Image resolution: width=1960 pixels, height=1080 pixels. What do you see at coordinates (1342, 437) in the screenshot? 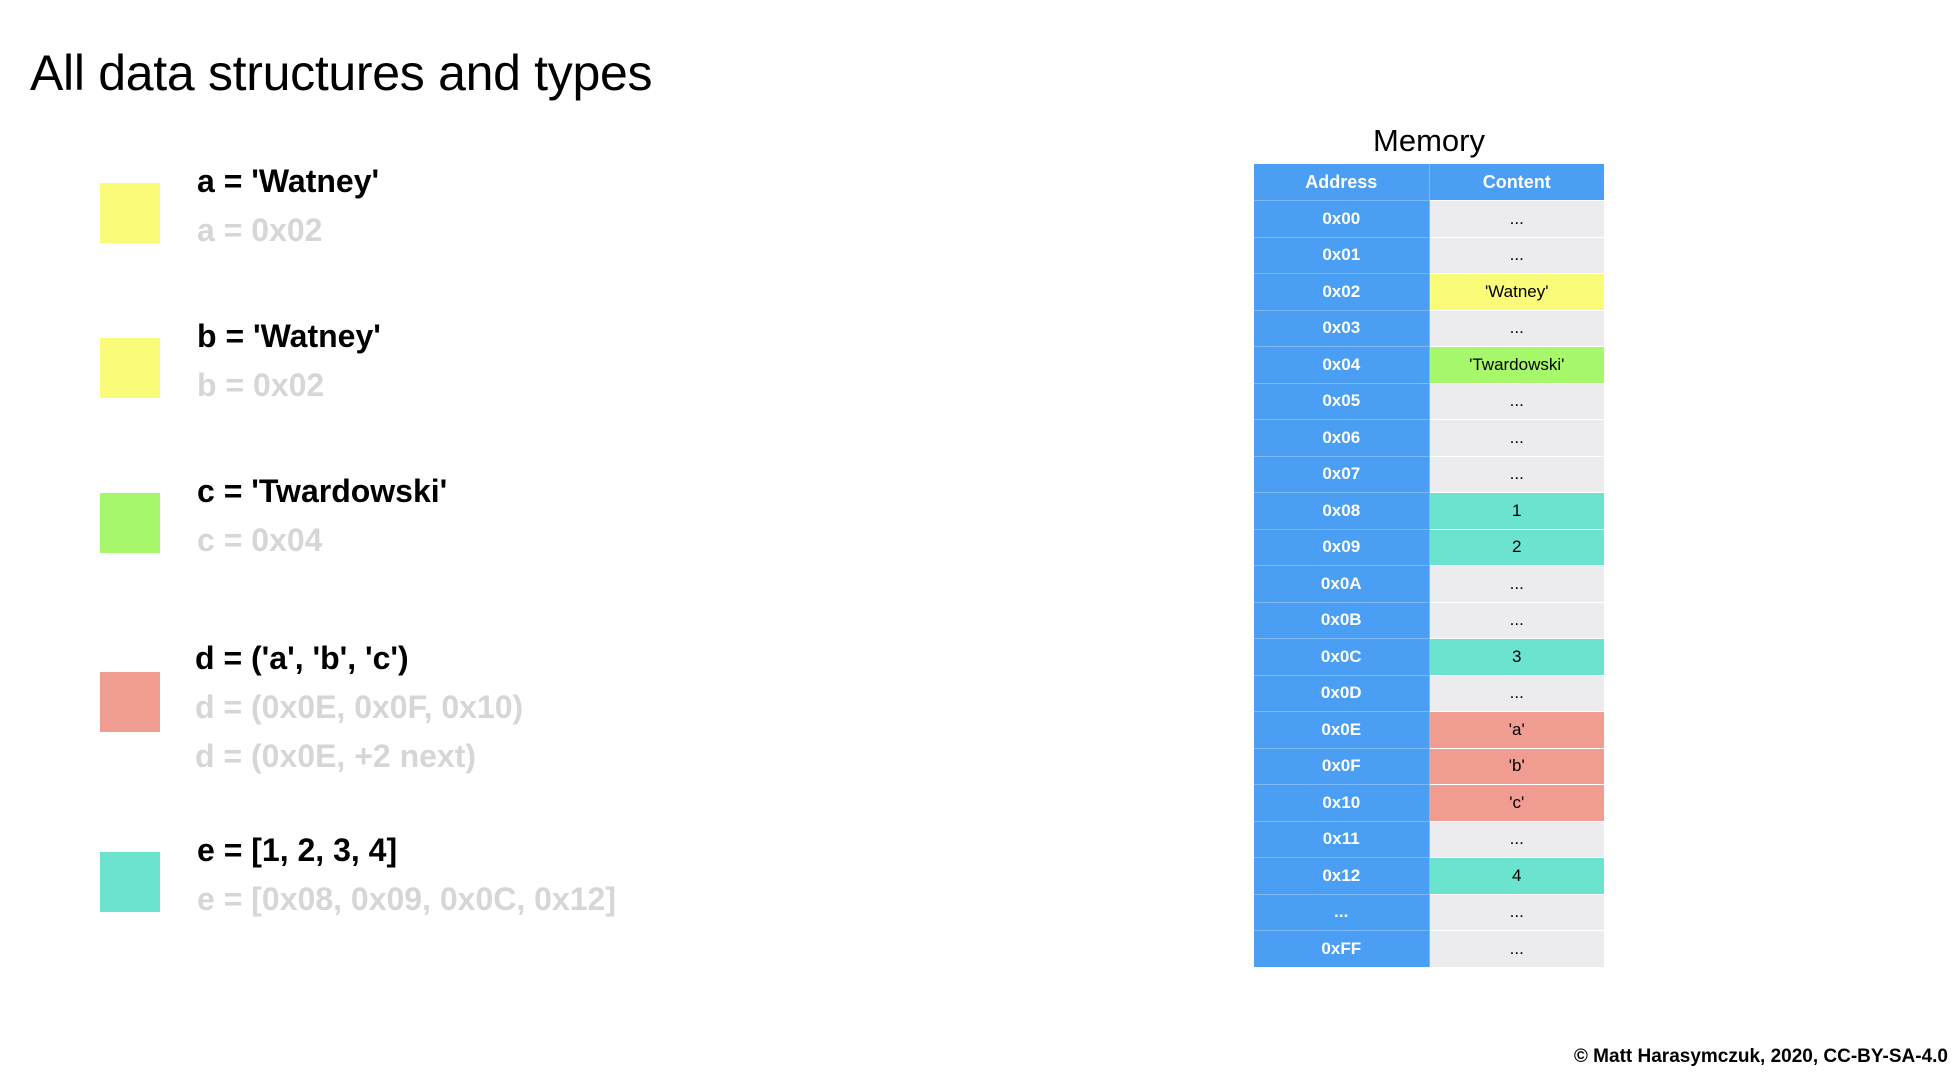
I see `memory-address-cell: 0x06` at bounding box center [1342, 437].